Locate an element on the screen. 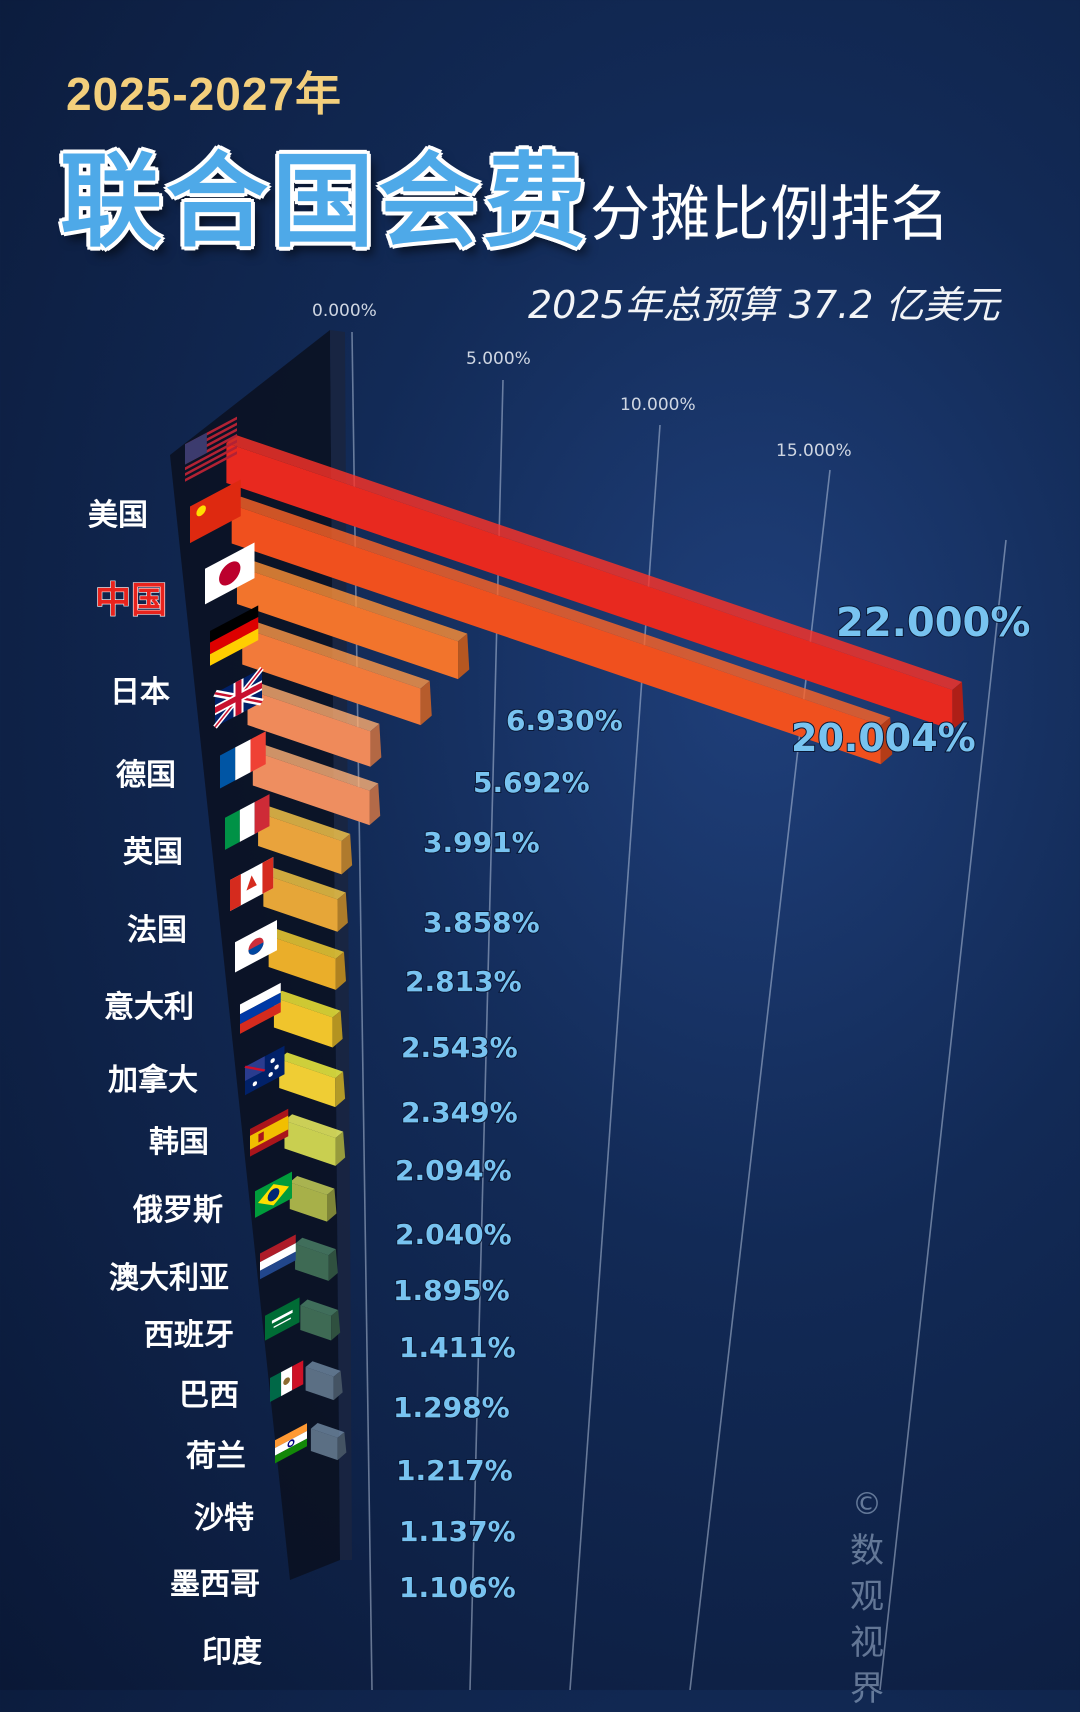 The height and width of the screenshot is (1712, 1080). category-label: 墨西哥 is located at coordinates (215, 1584).